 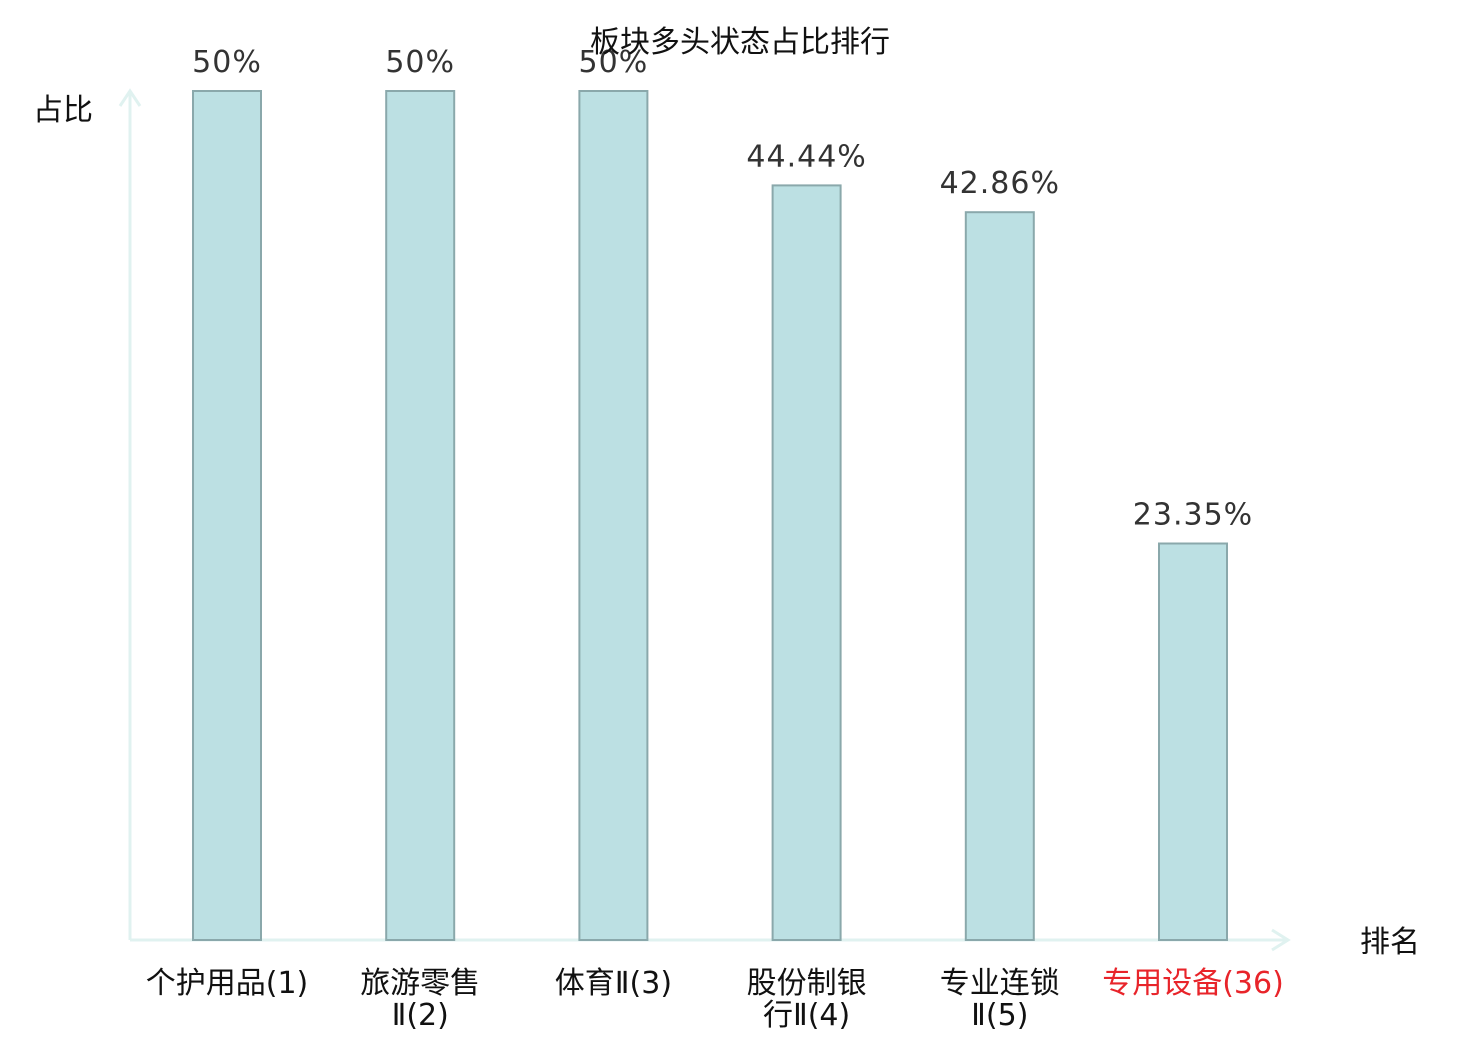 I want to click on y-axis-label: 占比, so click(x=63, y=110).